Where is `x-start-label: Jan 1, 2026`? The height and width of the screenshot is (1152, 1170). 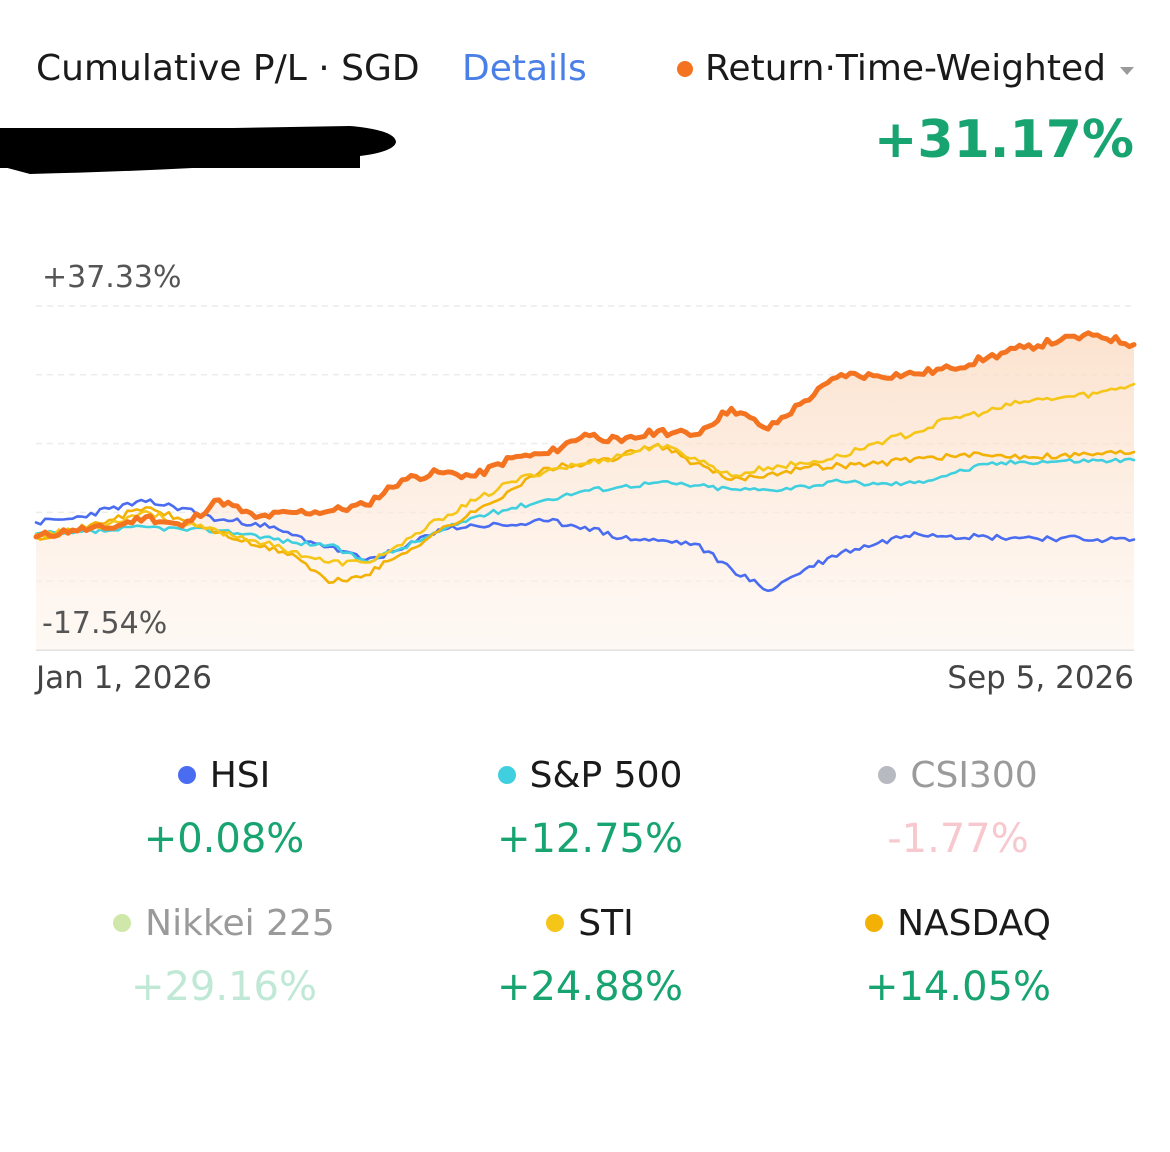
x-start-label: Jan 1, 2026 is located at coordinates (124, 678).